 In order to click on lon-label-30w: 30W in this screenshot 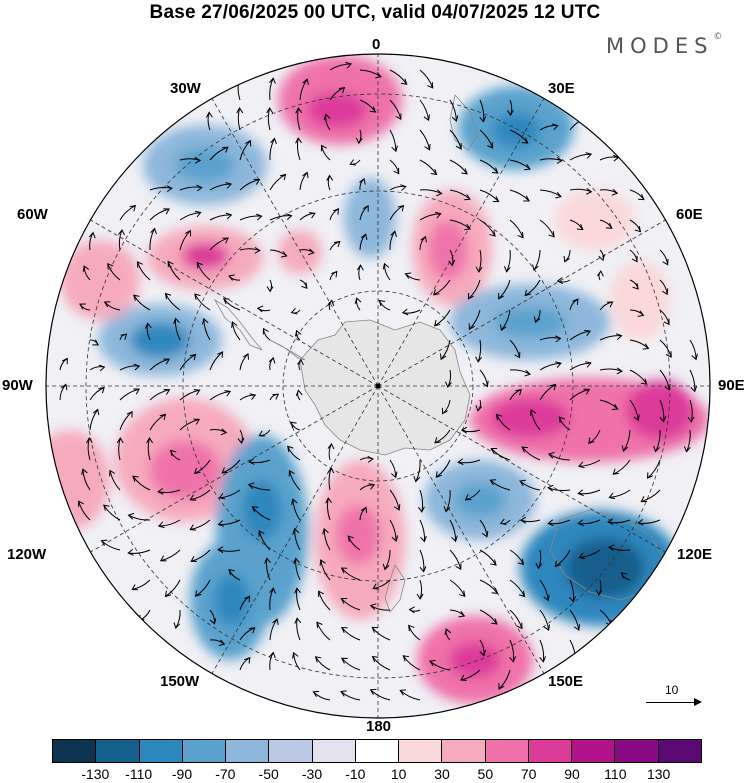, I will do `click(185, 88)`.